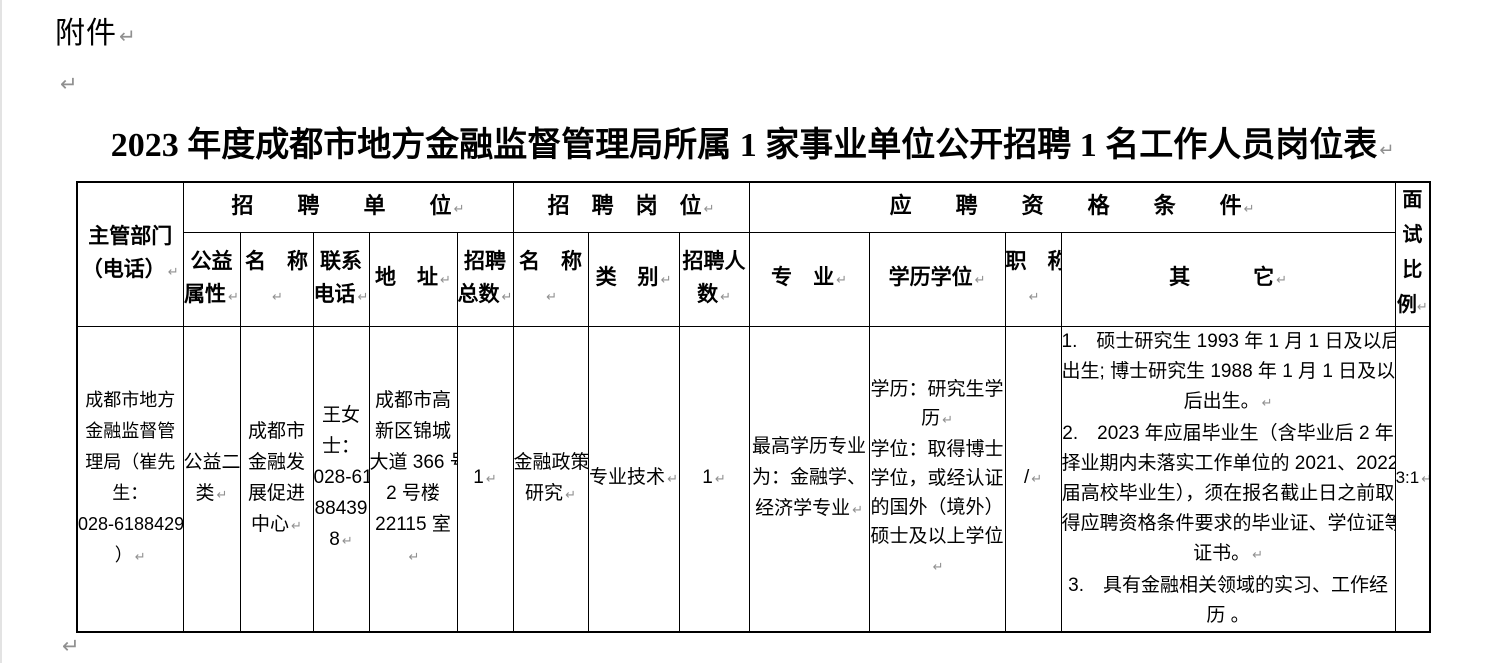 This screenshot has height=663, width=1488. Describe the element at coordinates (550, 478) in the screenshot. I see `cell-post-name: 金融政策 研究 ↵` at that location.